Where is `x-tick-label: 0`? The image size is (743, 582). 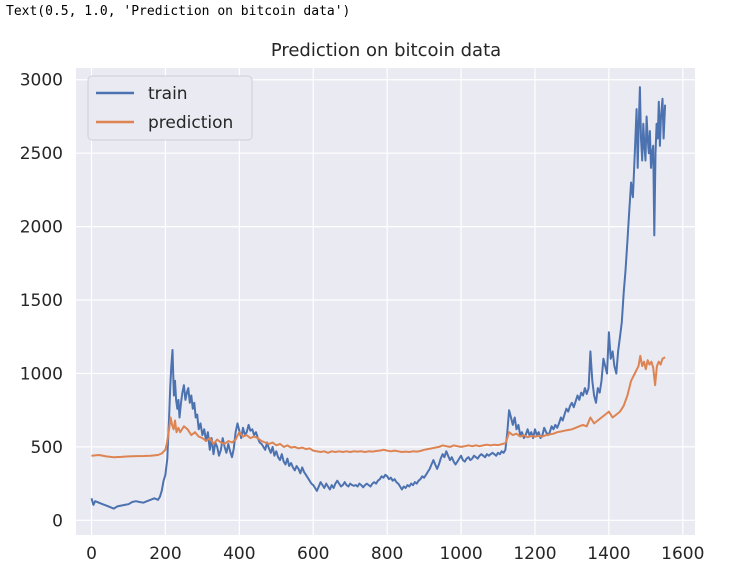
x-tick-label: 0 is located at coordinates (91, 554).